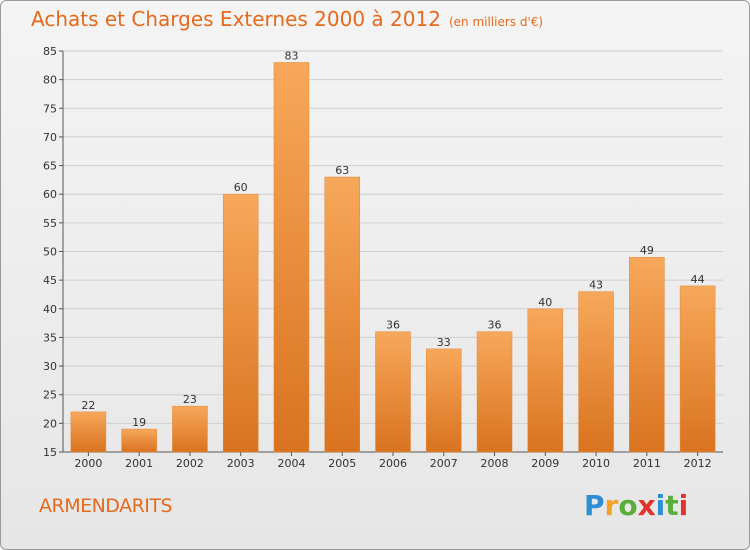 The image size is (750, 550). I want to click on y-tick-label: 25, so click(50, 395).